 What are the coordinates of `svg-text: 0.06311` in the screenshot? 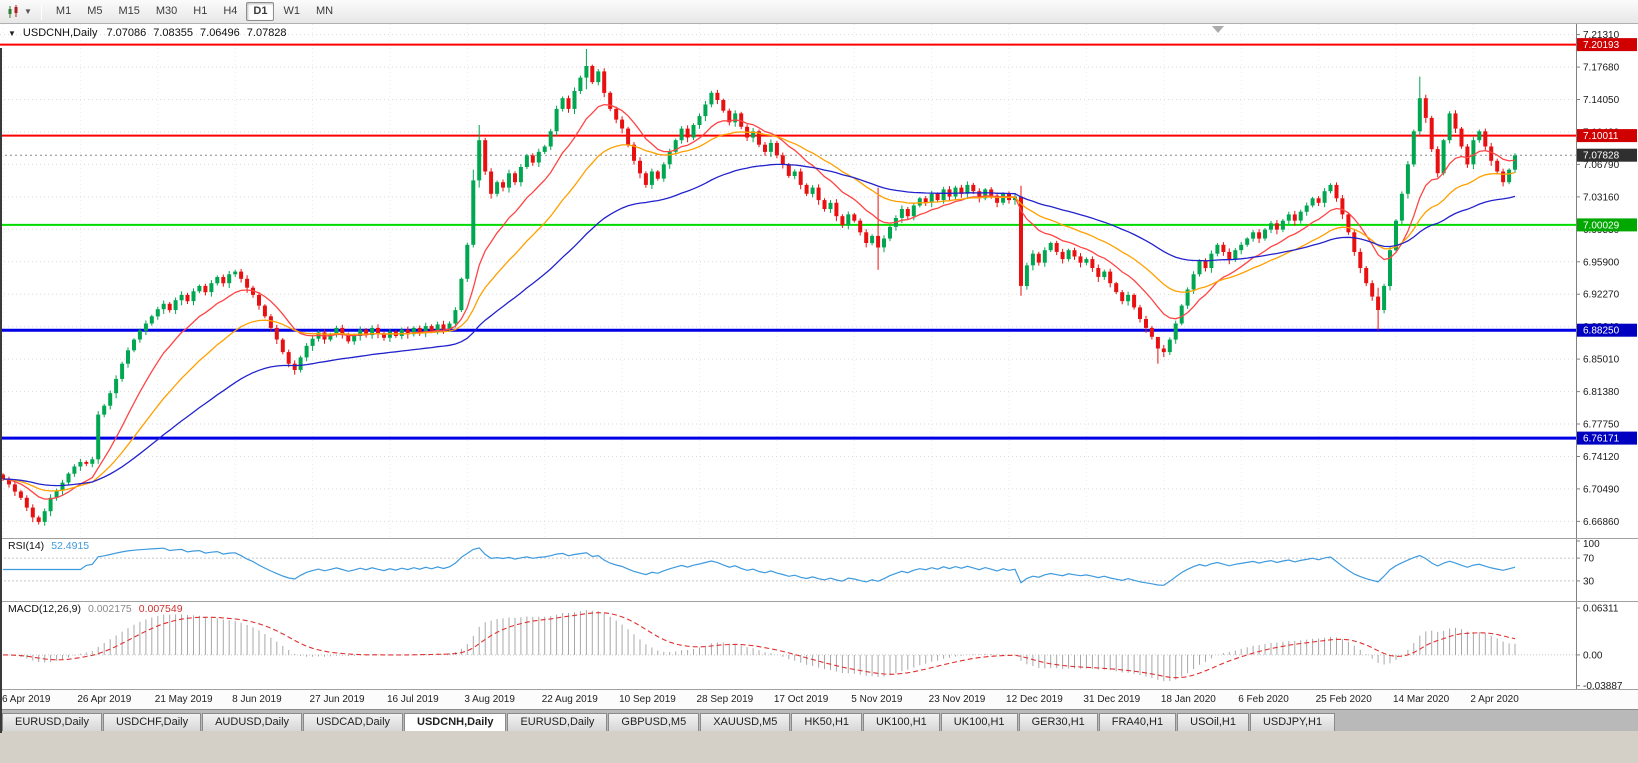 It's located at (1601, 609).